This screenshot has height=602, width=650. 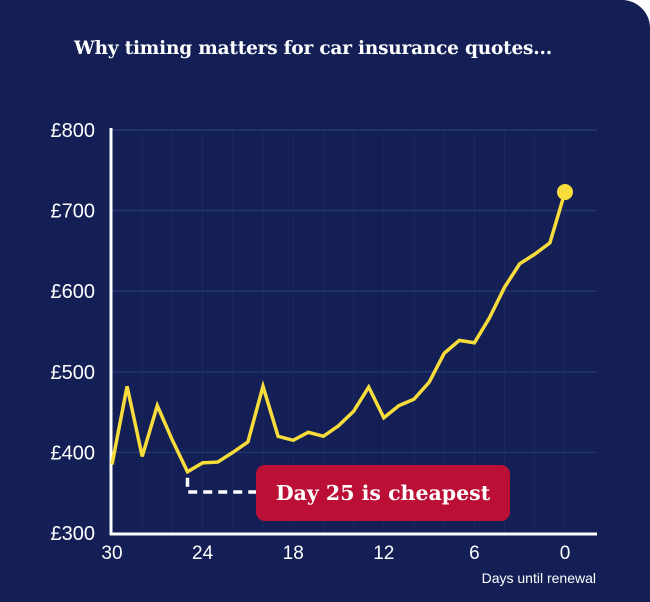 I want to click on y-axis-ticks: £300 £400 £500 £600 £700 £800, so click(x=73, y=332).